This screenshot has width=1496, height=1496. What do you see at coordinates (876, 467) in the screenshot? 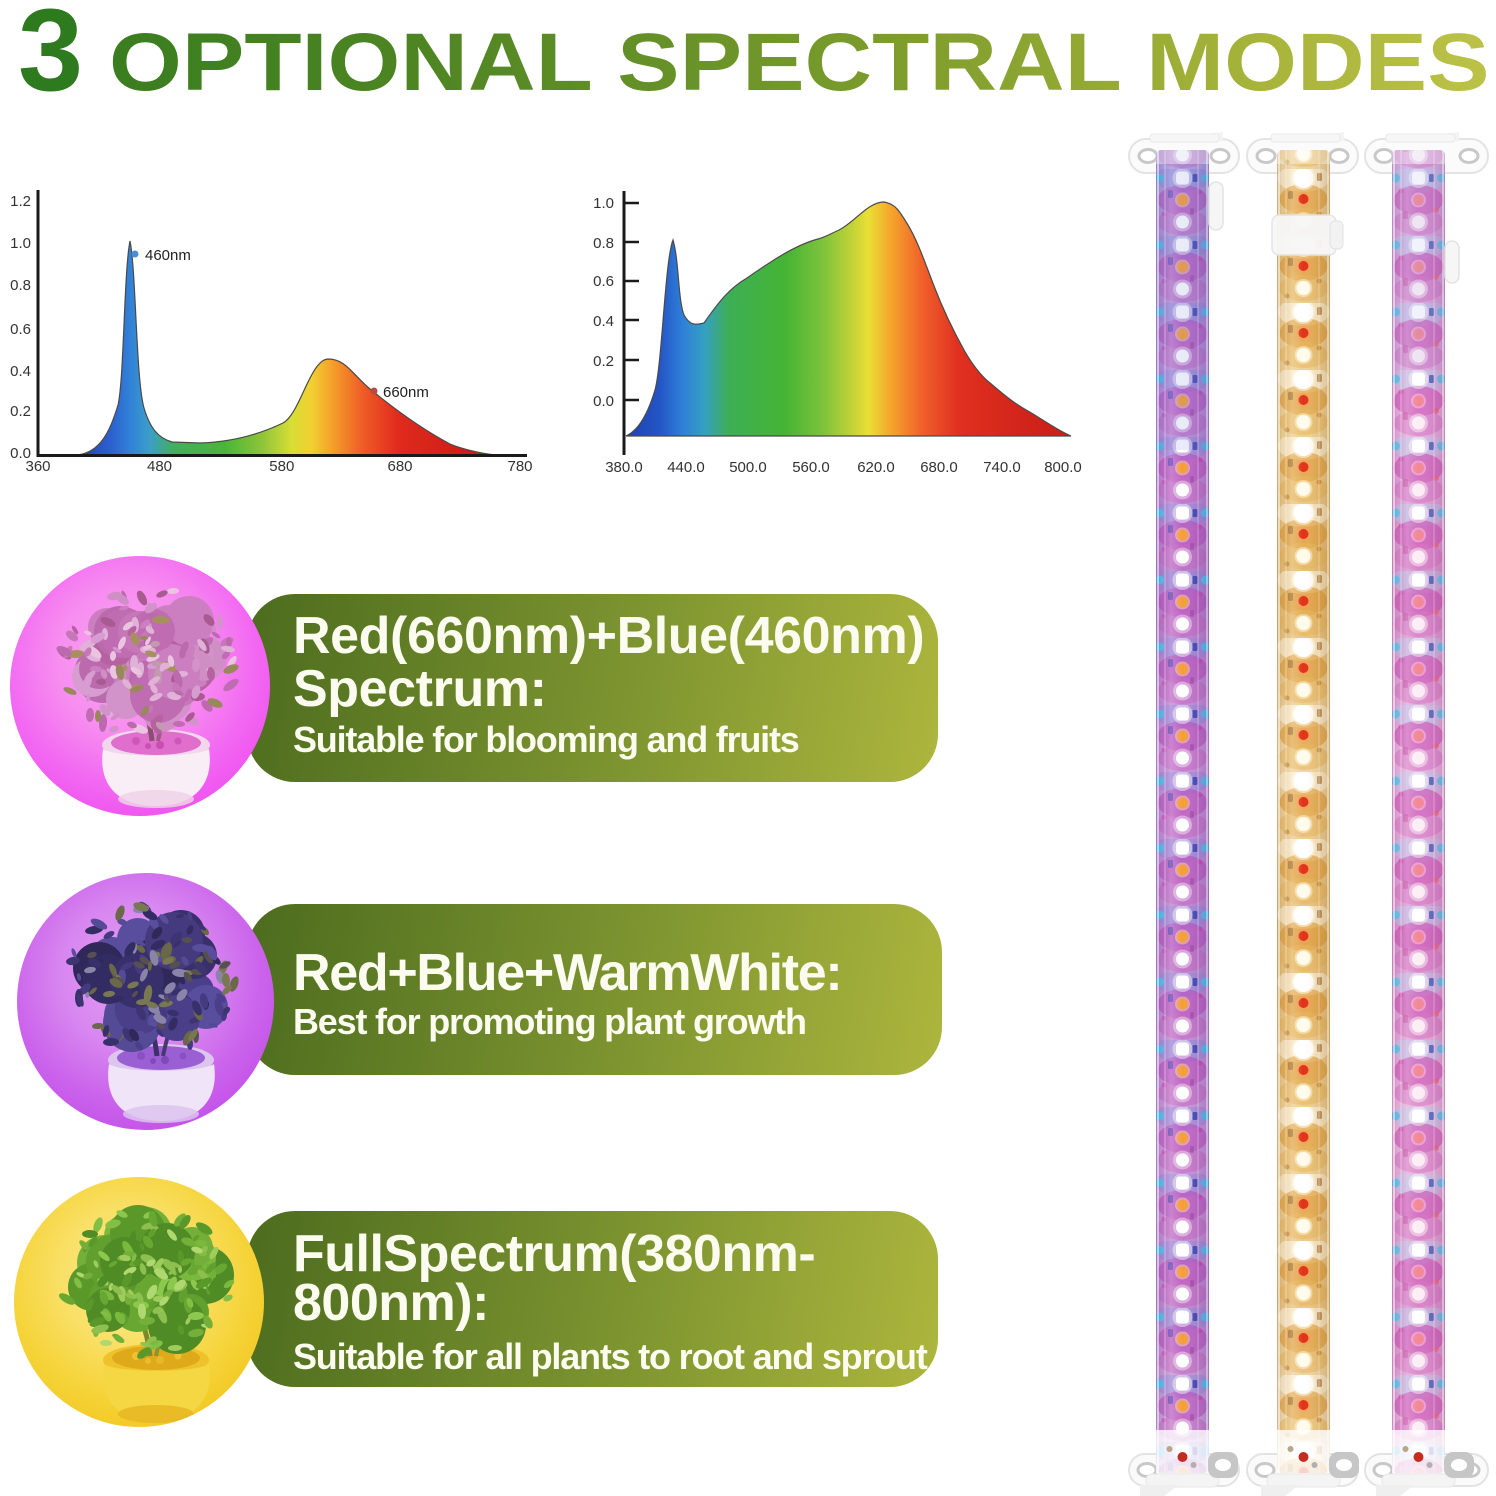
I see `svg-text: 620.0` at bounding box center [876, 467].